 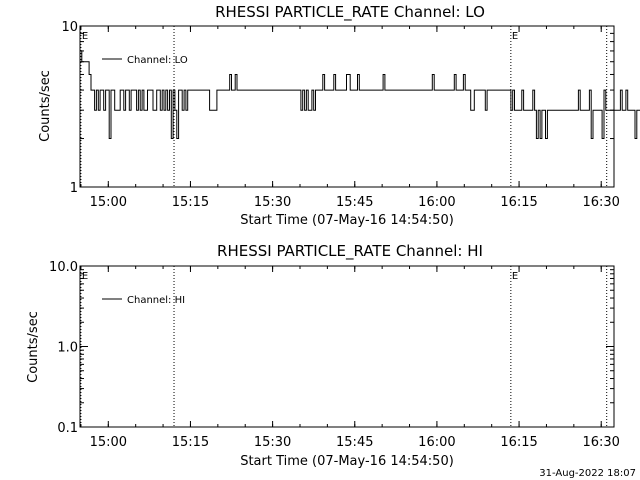 What do you see at coordinates (157, 60) in the screenshot?
I see `legend-label-lo: Channel: LO` at bounding box center [157, 60].